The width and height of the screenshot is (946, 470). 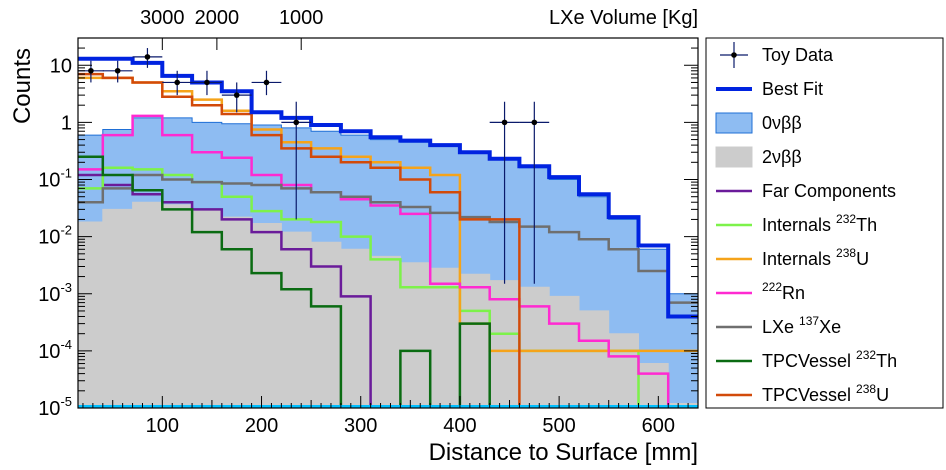 I want to click on legend-label: Best Fit, so click(x=792, y=89).